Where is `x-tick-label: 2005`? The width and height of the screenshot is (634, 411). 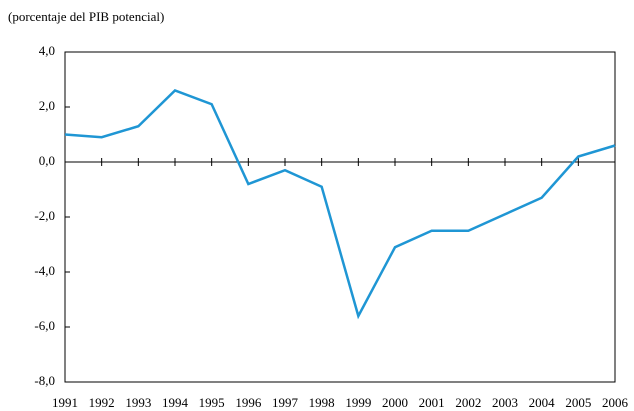
x-tick-label: 2005 is located at coordinates (578, 402).